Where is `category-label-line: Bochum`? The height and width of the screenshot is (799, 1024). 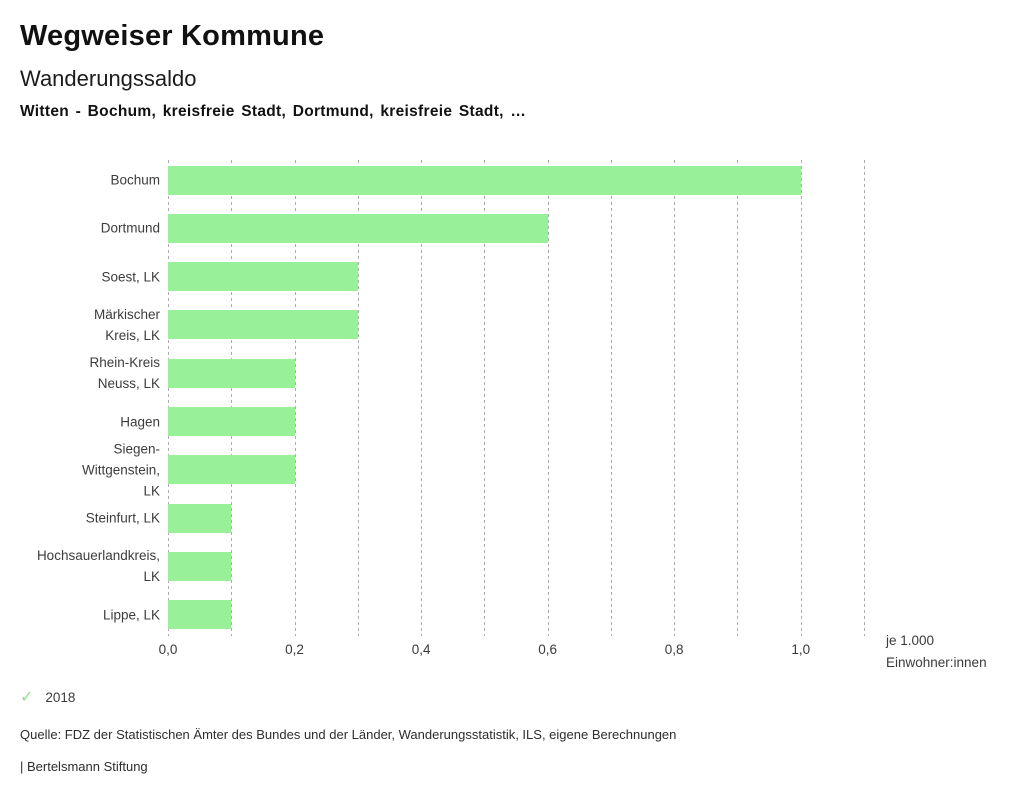
category-label-line: Bochum is located at coordinates (135, 180).